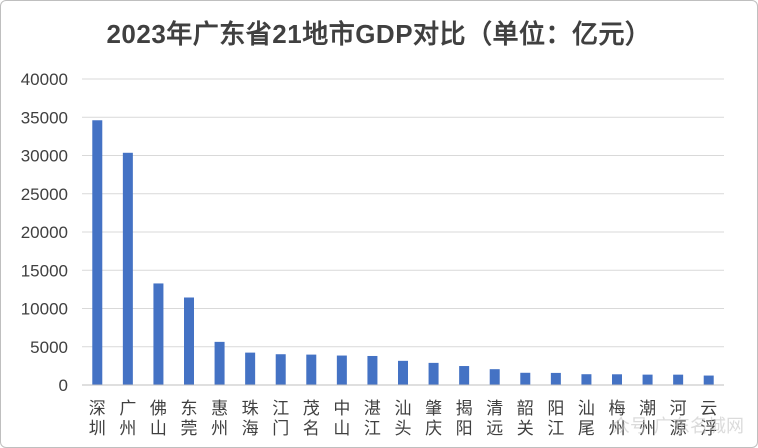  What do you see at coordinates (49, 347) in the screenshot?
I see `y-tick-label: 5000` at bounding box center [49, 347].